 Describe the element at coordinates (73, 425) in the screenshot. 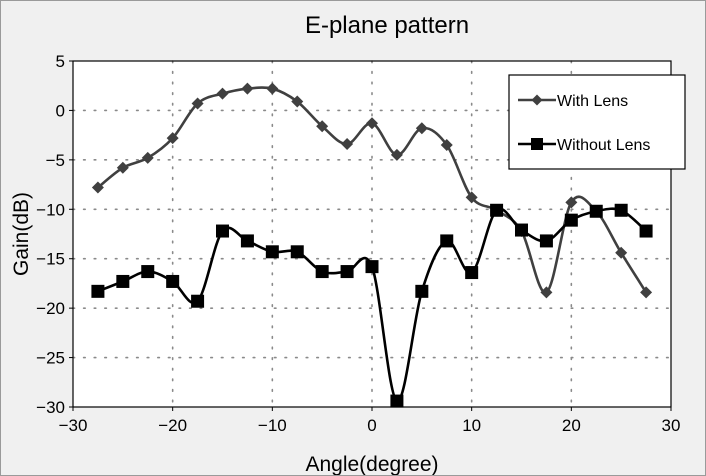

I see `x-tick-label: −30` at that location.